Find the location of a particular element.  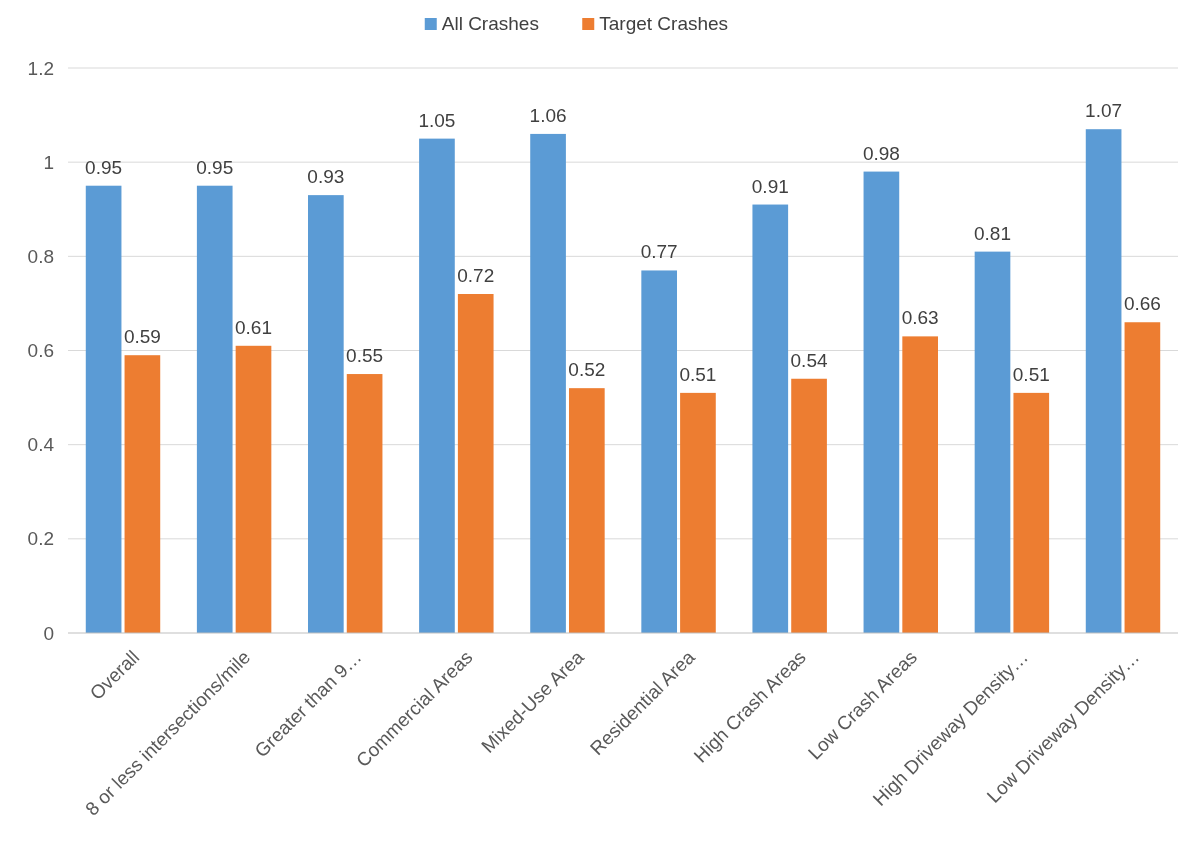

y-tick-label: 0.6 is located at coordinates (40, 351).